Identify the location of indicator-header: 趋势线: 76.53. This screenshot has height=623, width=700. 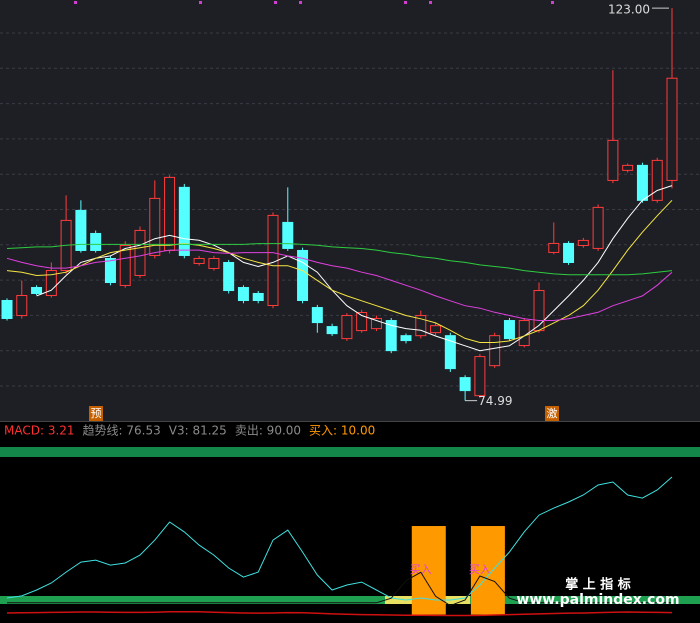
(122, 431).